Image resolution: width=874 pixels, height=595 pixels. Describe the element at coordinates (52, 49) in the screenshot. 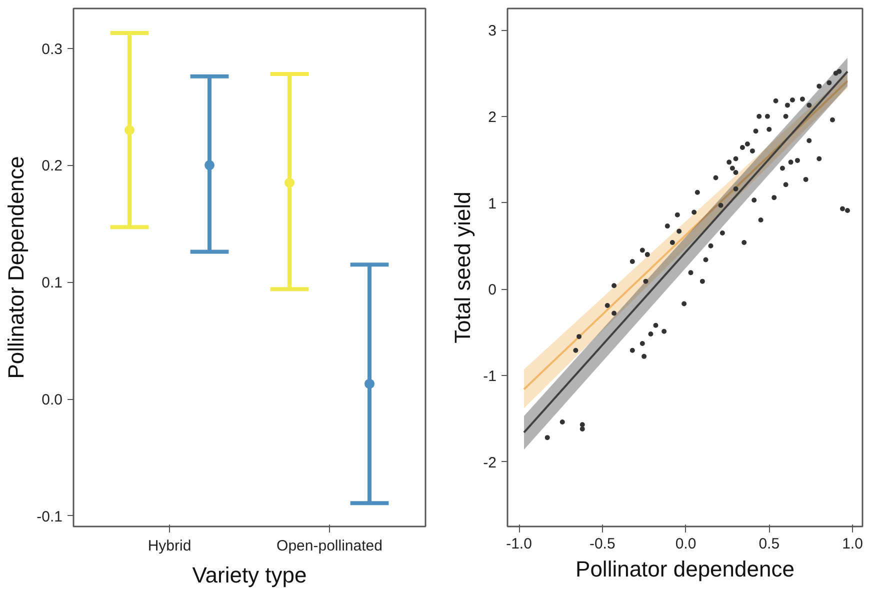

I see `y-tick-label: 0.3` at that location.